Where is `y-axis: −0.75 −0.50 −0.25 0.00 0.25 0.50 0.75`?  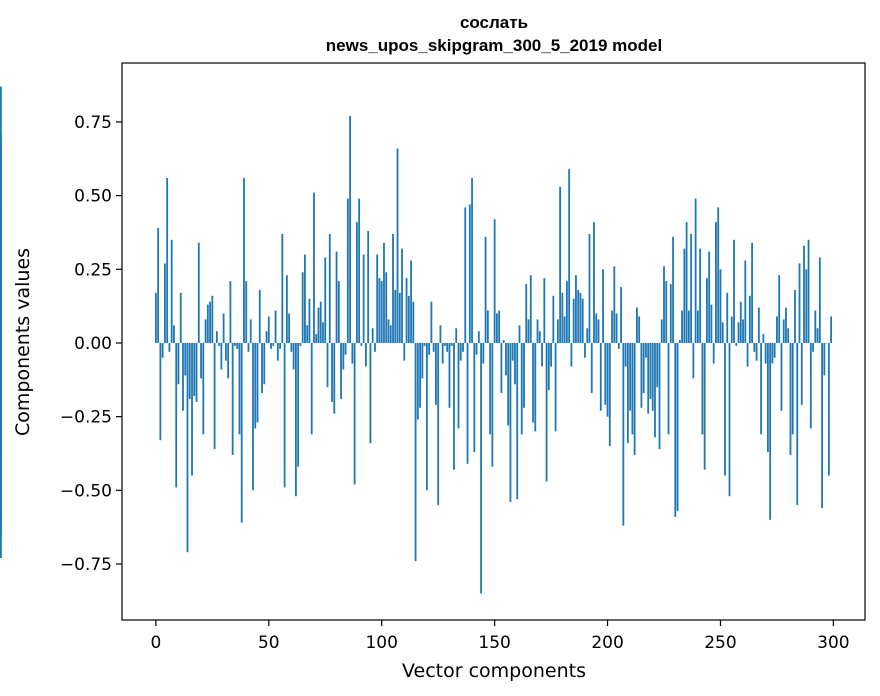 y-axis: −0.75 −0.50 −0.25 0.00 0.25 0.50 0.75 is located at coordinates (91, 344).